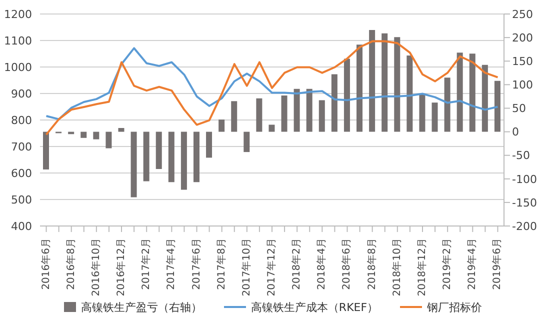  I want to click on y-tick-label: 800, so click(21, 120).